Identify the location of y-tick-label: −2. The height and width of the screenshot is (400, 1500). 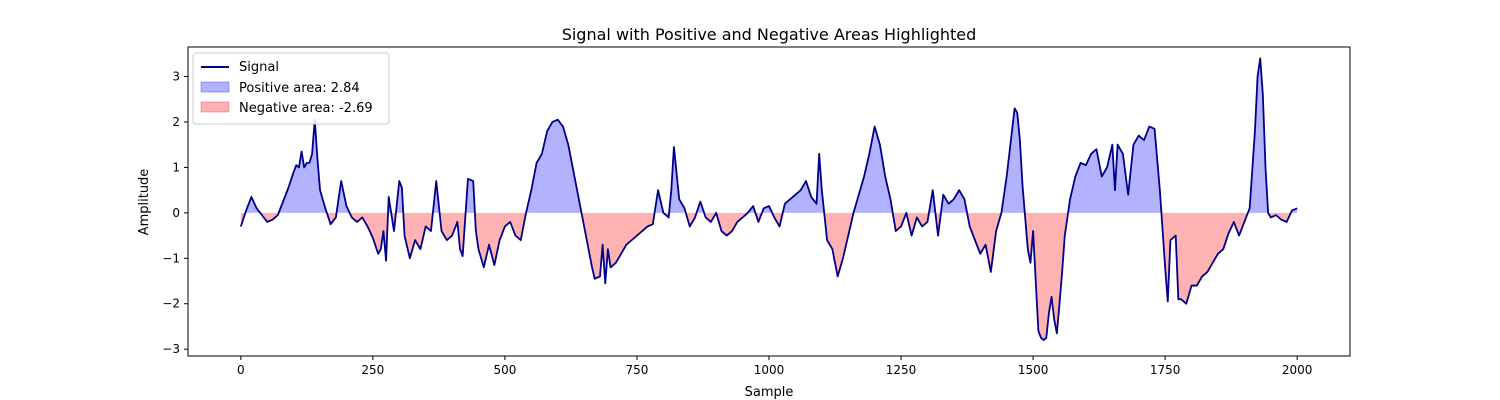
(171, 304).